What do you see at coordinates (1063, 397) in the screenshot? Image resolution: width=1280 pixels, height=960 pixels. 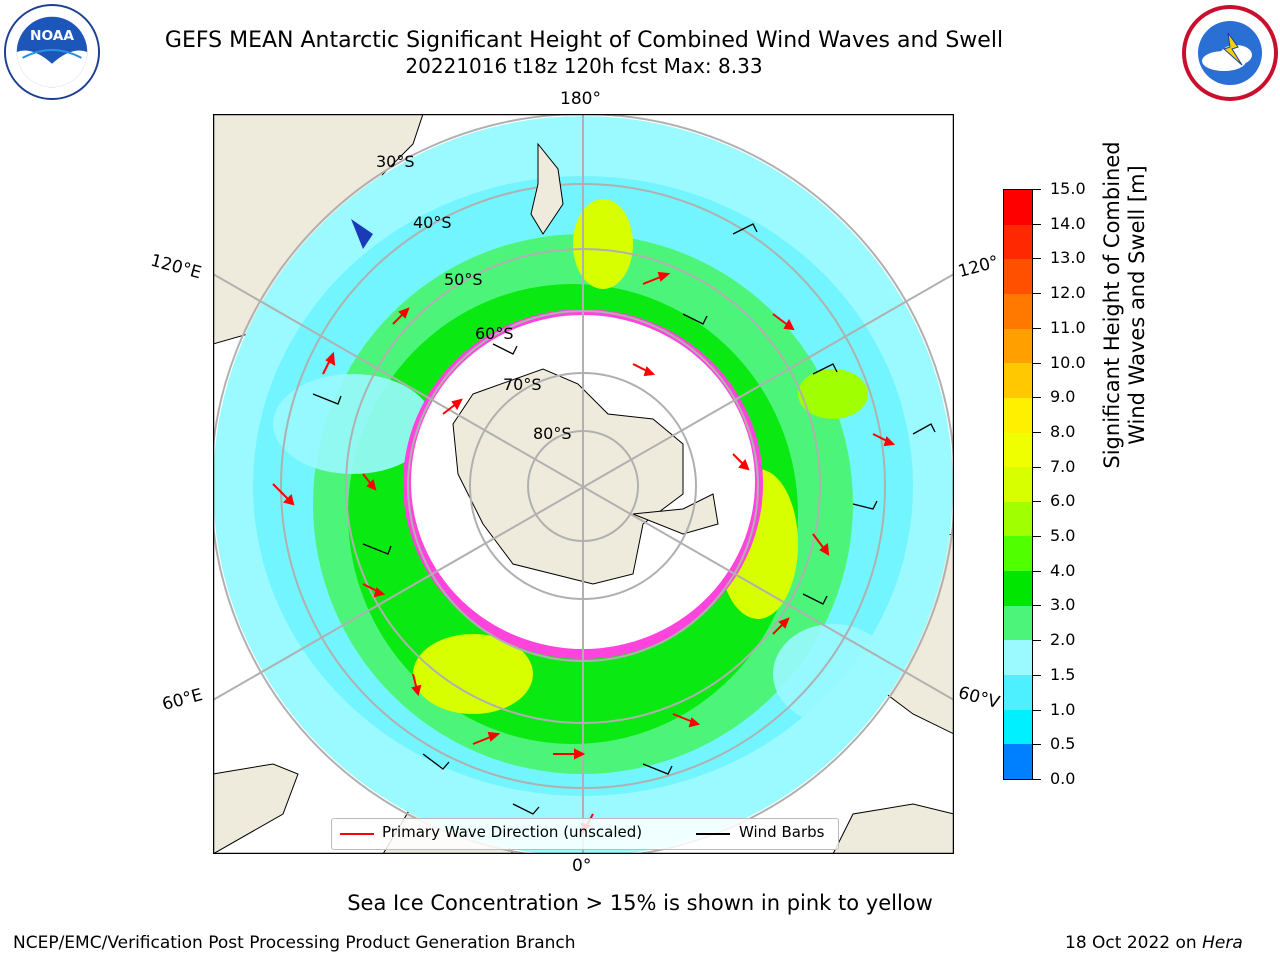 I see `colorbar-tick-label: 9.0` at bounding box center [1063, 397].